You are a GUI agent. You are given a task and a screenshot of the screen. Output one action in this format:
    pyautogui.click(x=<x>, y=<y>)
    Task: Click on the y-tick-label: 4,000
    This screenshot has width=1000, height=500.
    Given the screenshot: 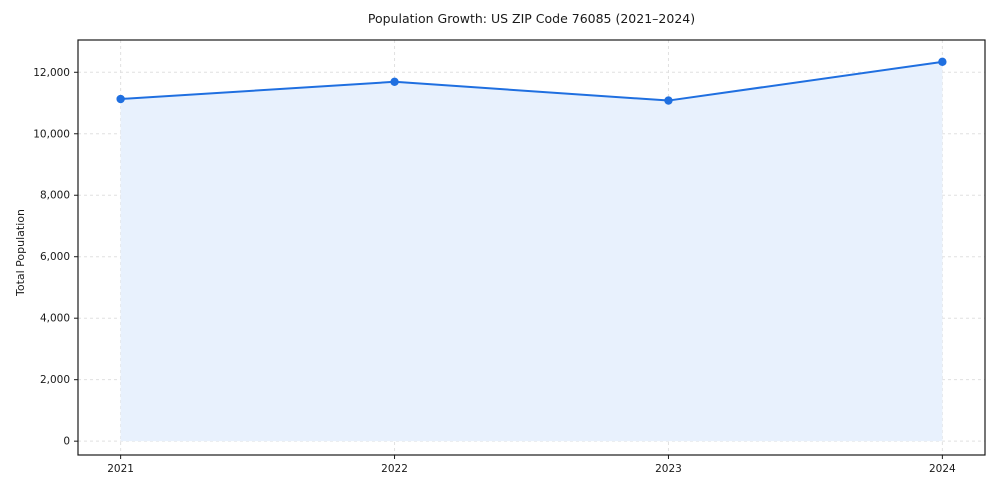 What is the action you would take?
    pyautogui.click(x=55, y=319)
    